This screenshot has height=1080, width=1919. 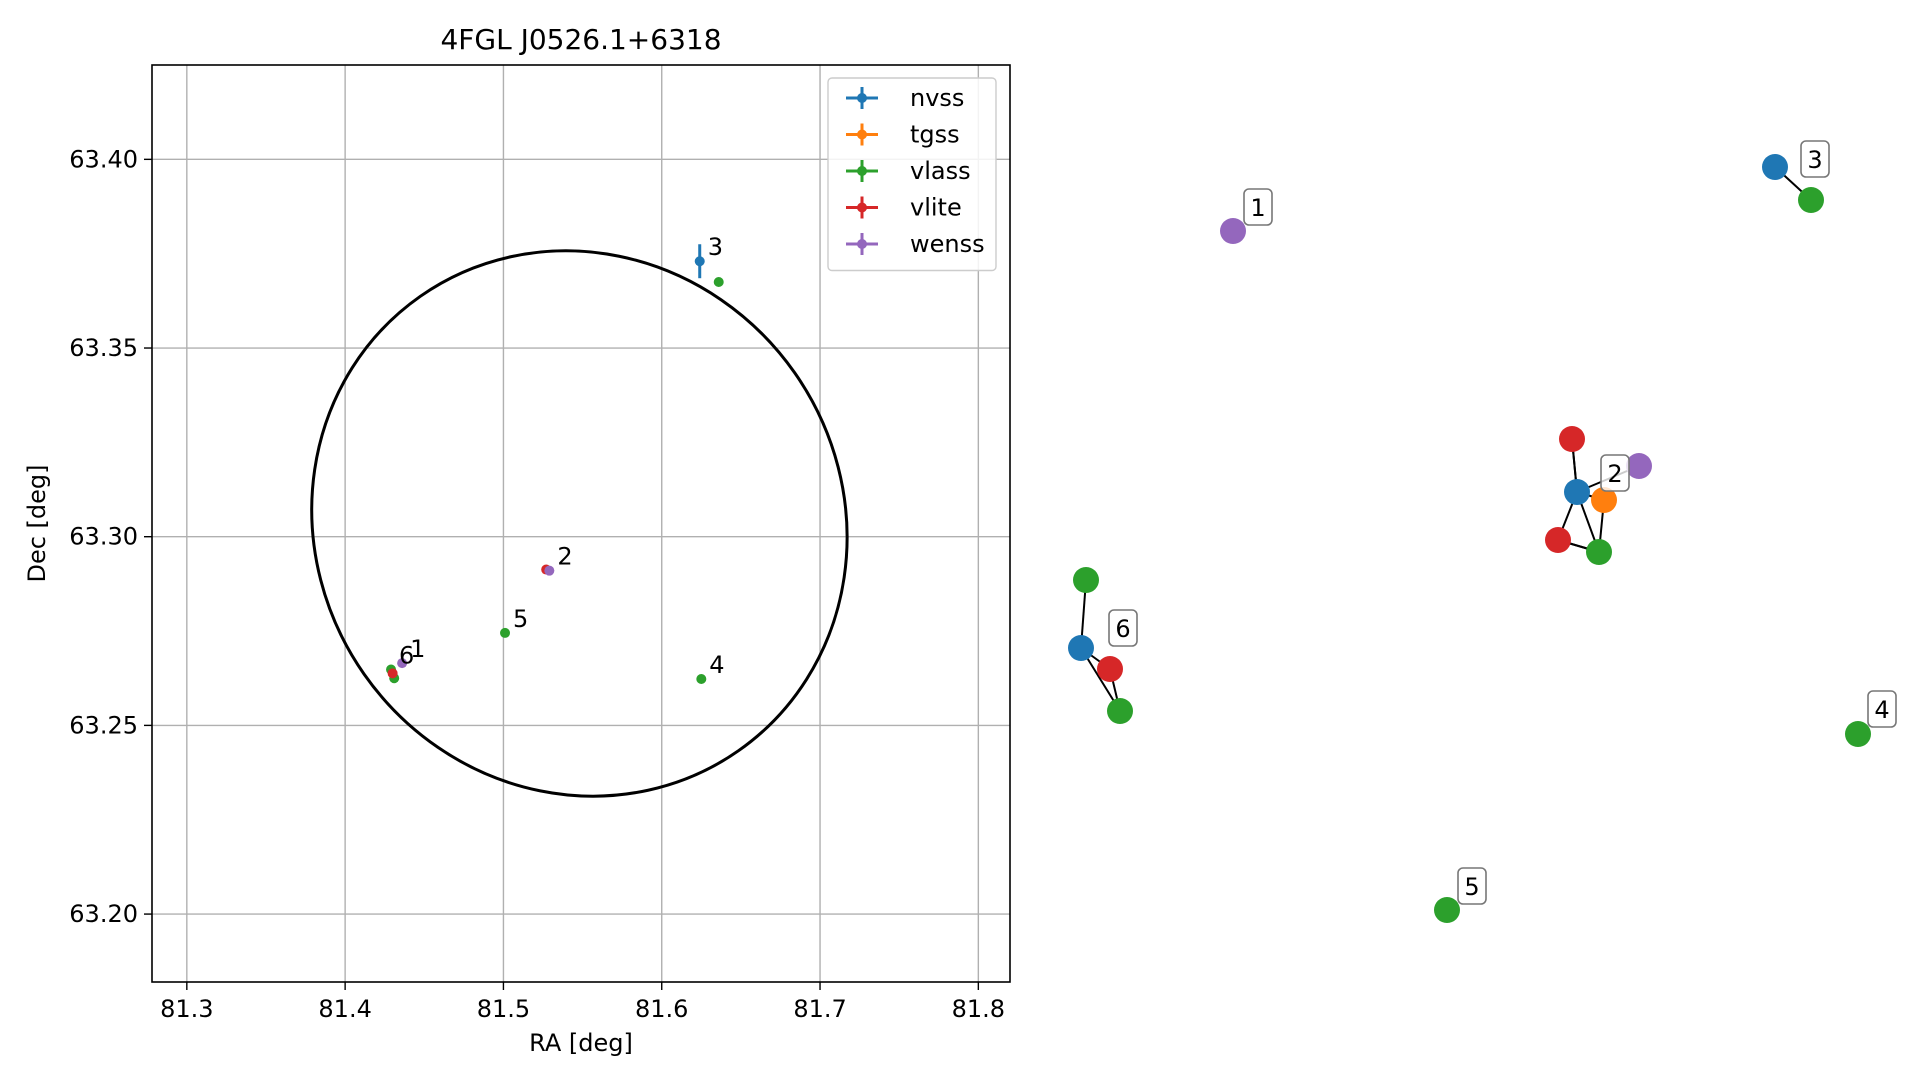 I want to click on legend-label: nvss, so click(x=937, y=98).